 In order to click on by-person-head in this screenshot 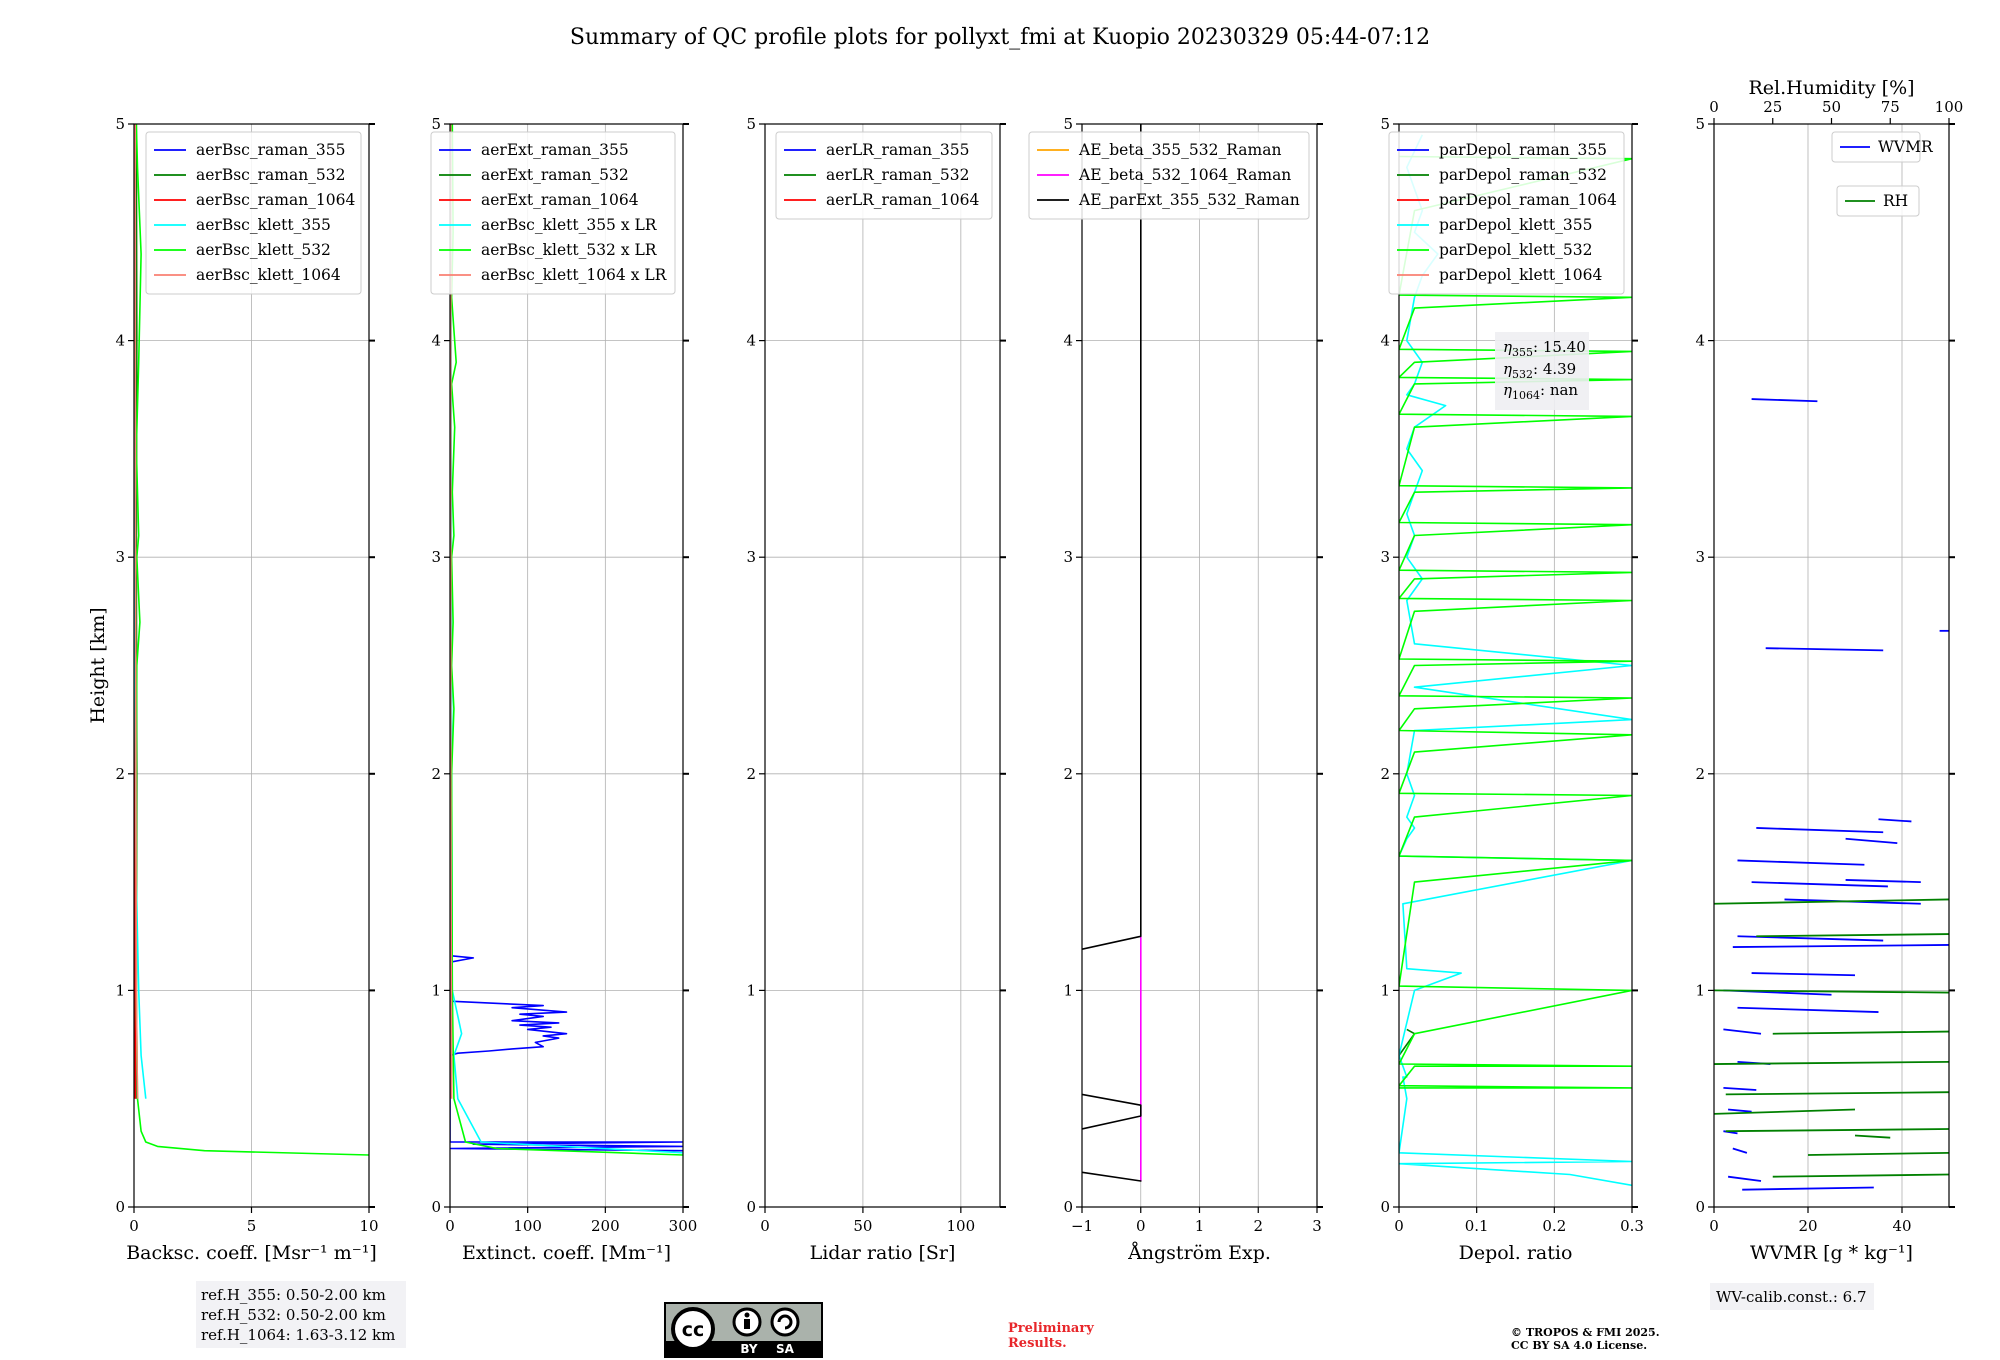, I will do `click(747, 1315)`.